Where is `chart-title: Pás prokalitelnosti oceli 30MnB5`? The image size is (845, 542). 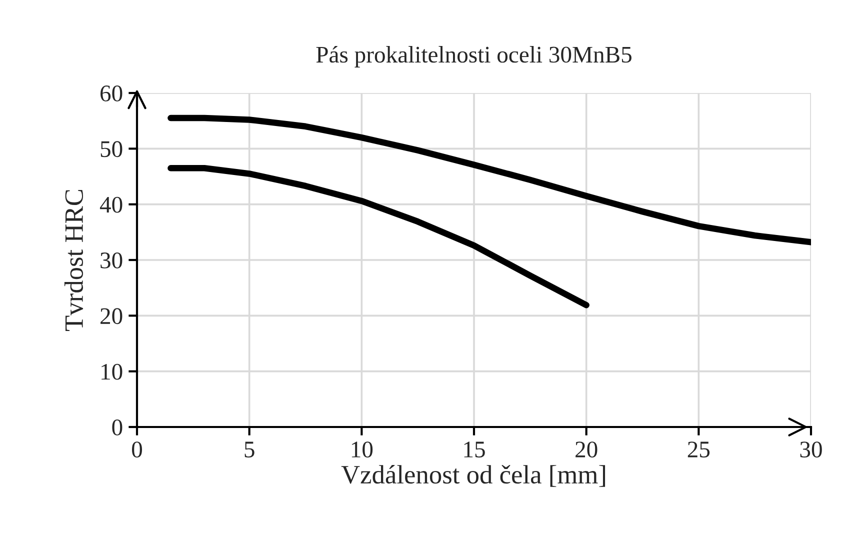
chart-title: Pás prokalitelnosti oceli 30MnB5 is located at coordinates (474, 57).